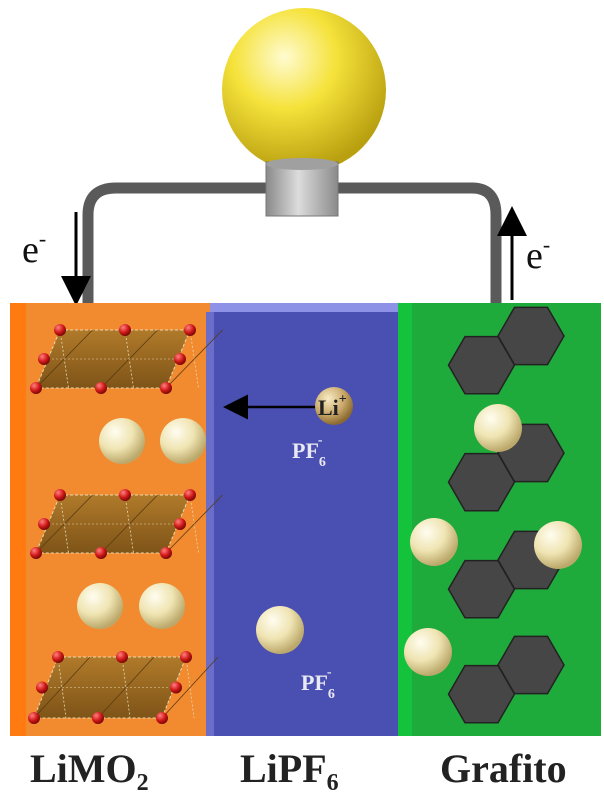 The width and height of the screenshot is (604, 801). Describe the element at coordinates (18, 519) in the screenshot. I see `cathode-side-face` at that location.